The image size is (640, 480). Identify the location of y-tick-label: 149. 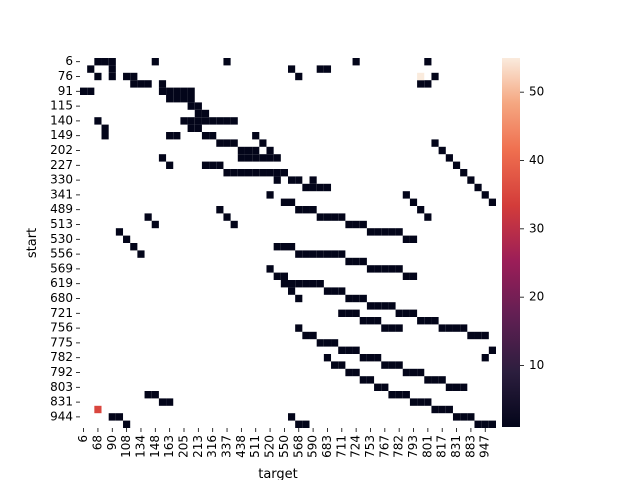
(61, 135).